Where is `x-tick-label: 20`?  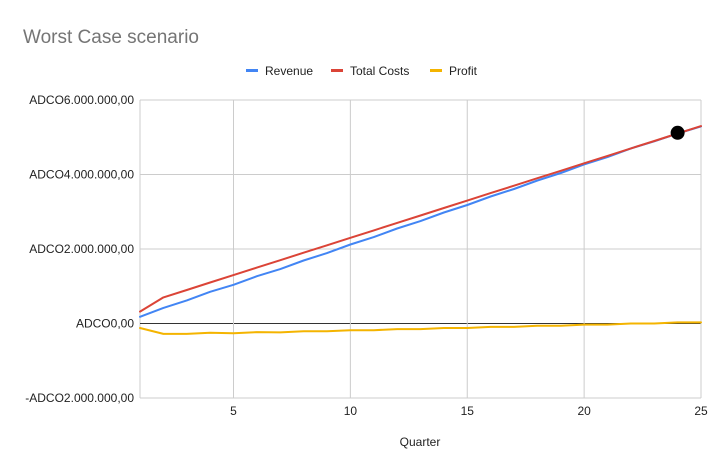 x-tick-label: 20 is located at coordinates (584, 411).